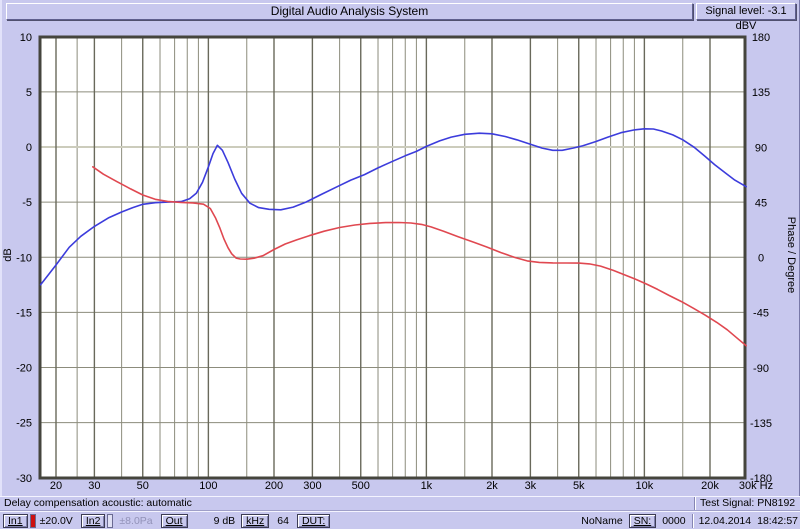 The height and width of the screenshot is (529, 800). Describe the element at coordinates (136, 520) in the screenshot. I see `in2-range-value: ±8.0Pa` at that location.